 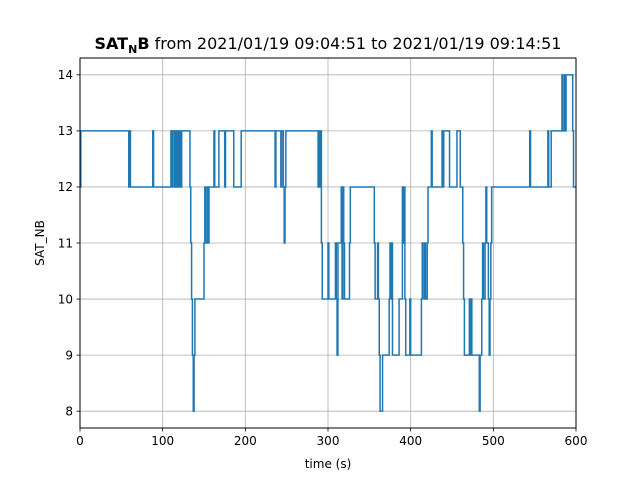 What do you see at coordinates (65, 187) in the screenshot?
I see `y-tick-label: 12` at bounding box center [65, 187].